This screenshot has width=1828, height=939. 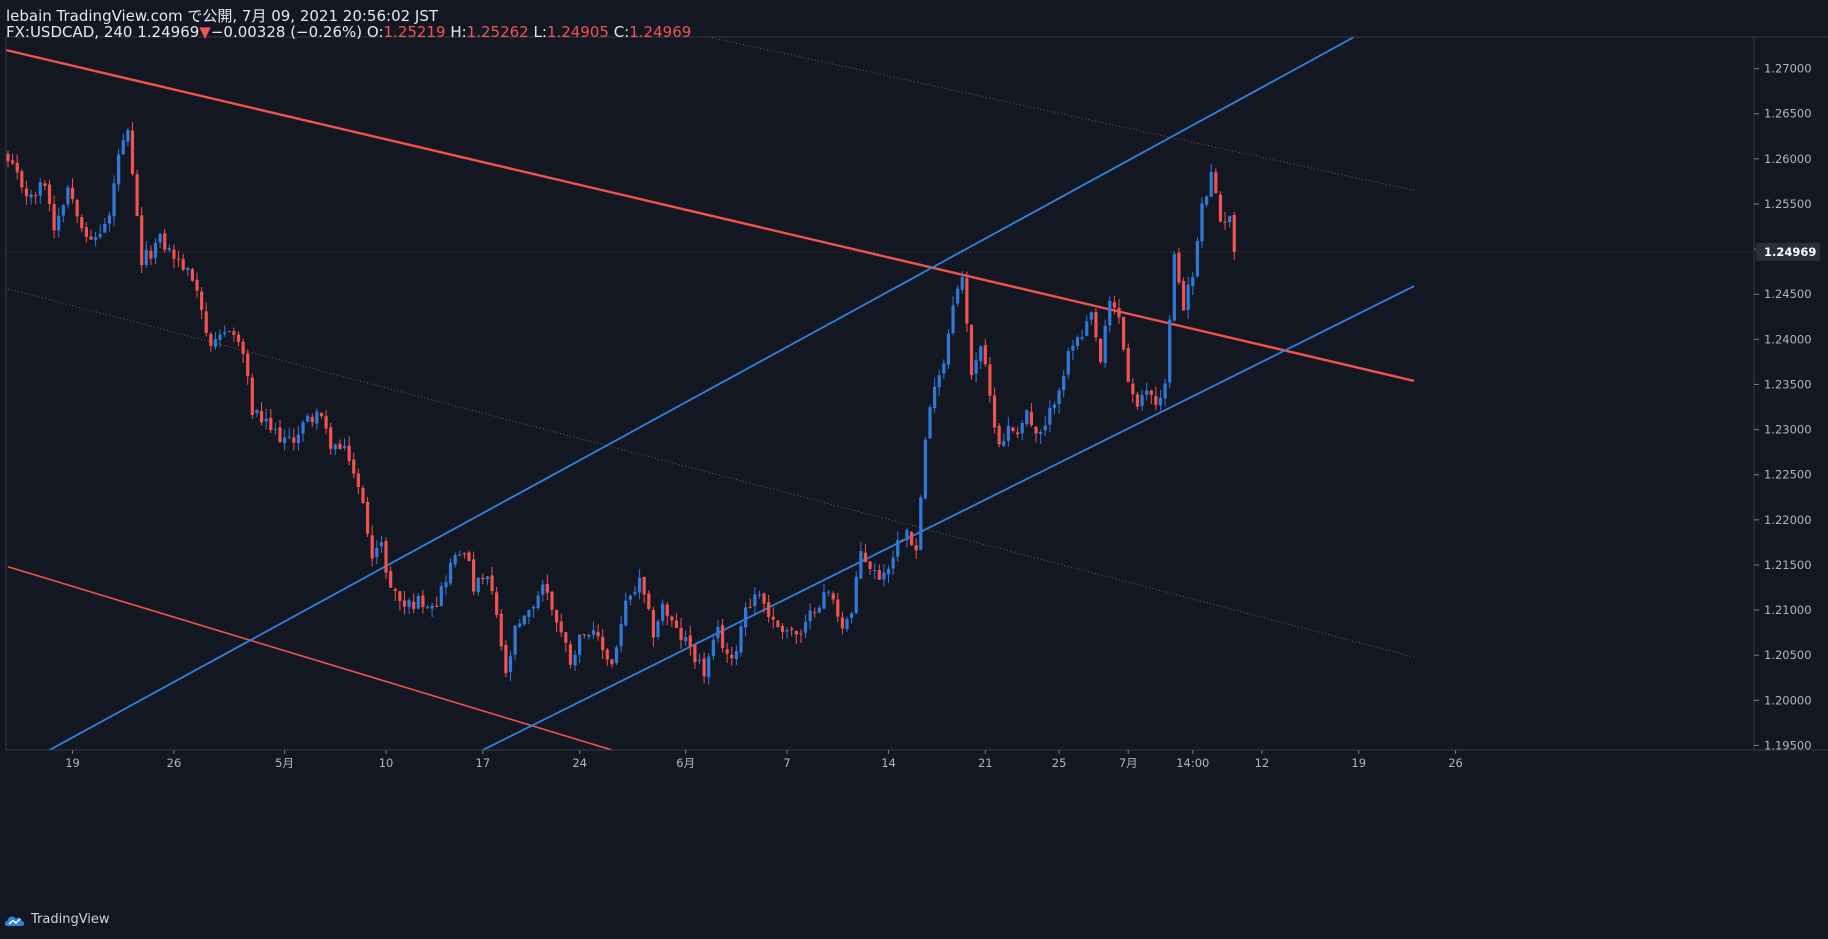 I want to click on time-tick-label: 10, so click(x=386, y=763).